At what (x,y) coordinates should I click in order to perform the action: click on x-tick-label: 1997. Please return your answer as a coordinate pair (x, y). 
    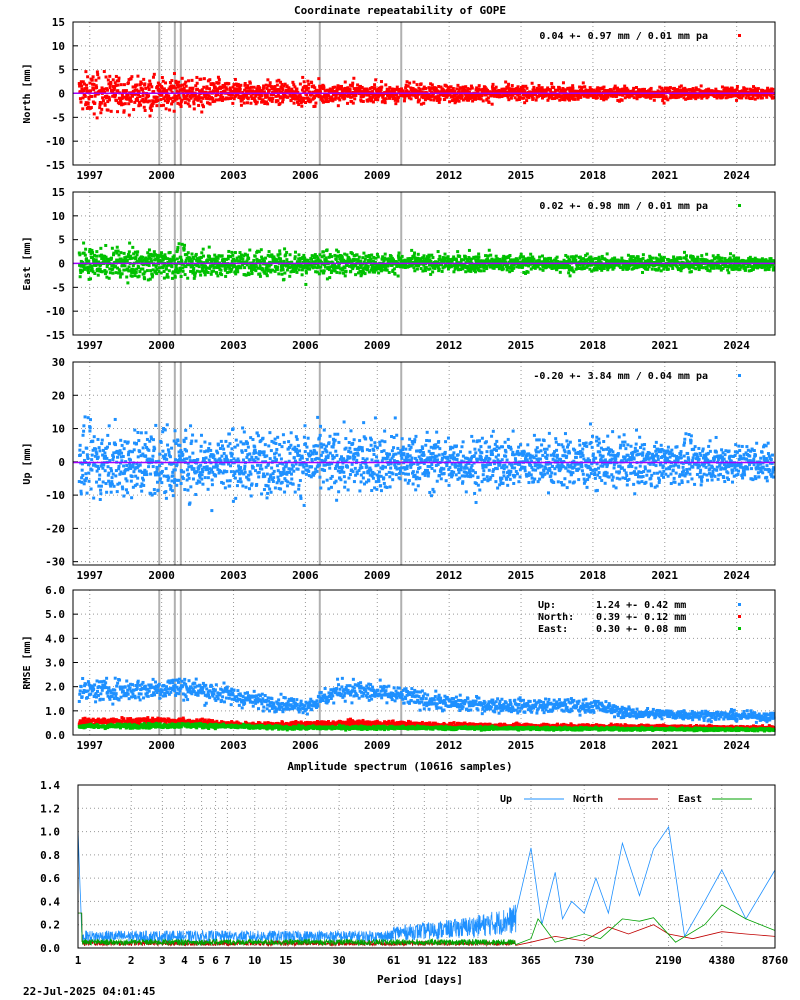
    Looking at the image, I should click on (90, 575).